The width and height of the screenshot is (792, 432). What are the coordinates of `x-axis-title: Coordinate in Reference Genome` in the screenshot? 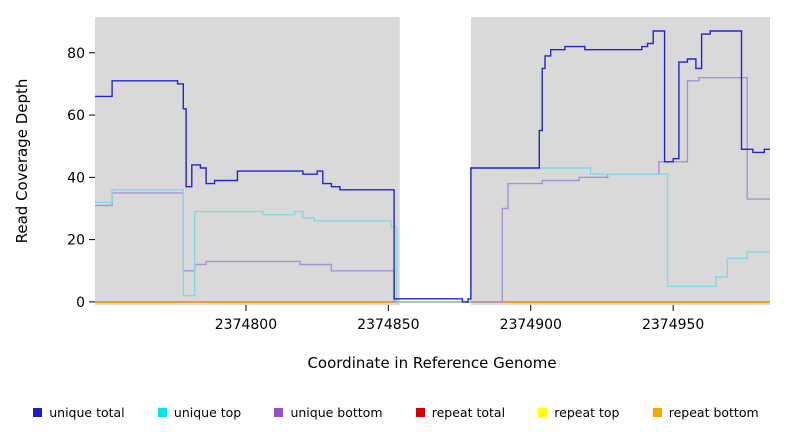 It's located at (432, 363).